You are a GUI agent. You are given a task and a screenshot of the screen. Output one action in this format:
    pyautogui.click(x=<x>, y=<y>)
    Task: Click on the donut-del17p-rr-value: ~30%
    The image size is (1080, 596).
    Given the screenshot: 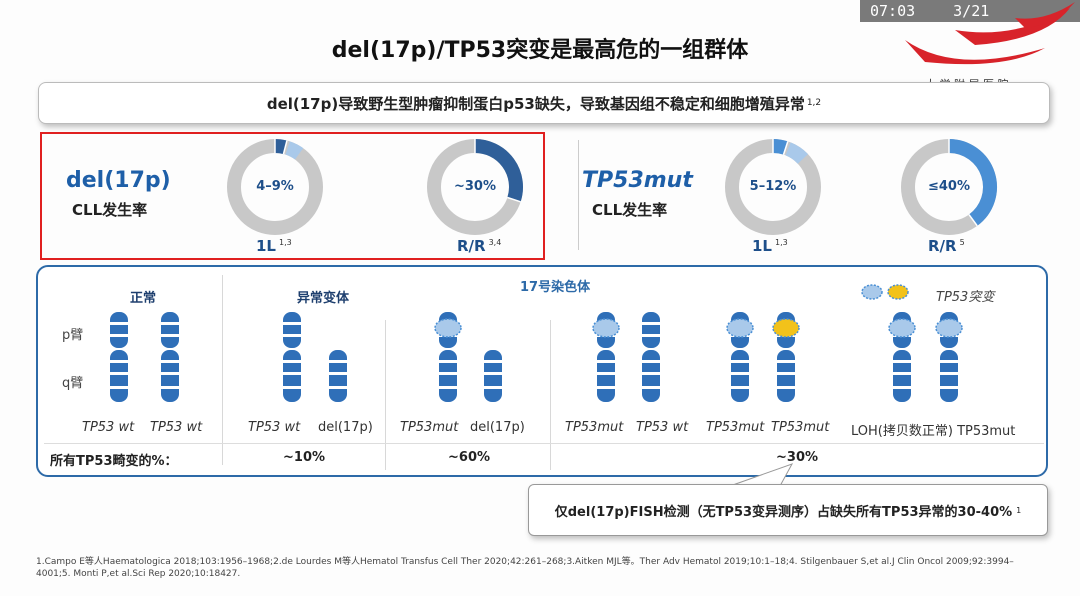 What is the action you would take?
    pyautogui.click(x=474, y=186)
    